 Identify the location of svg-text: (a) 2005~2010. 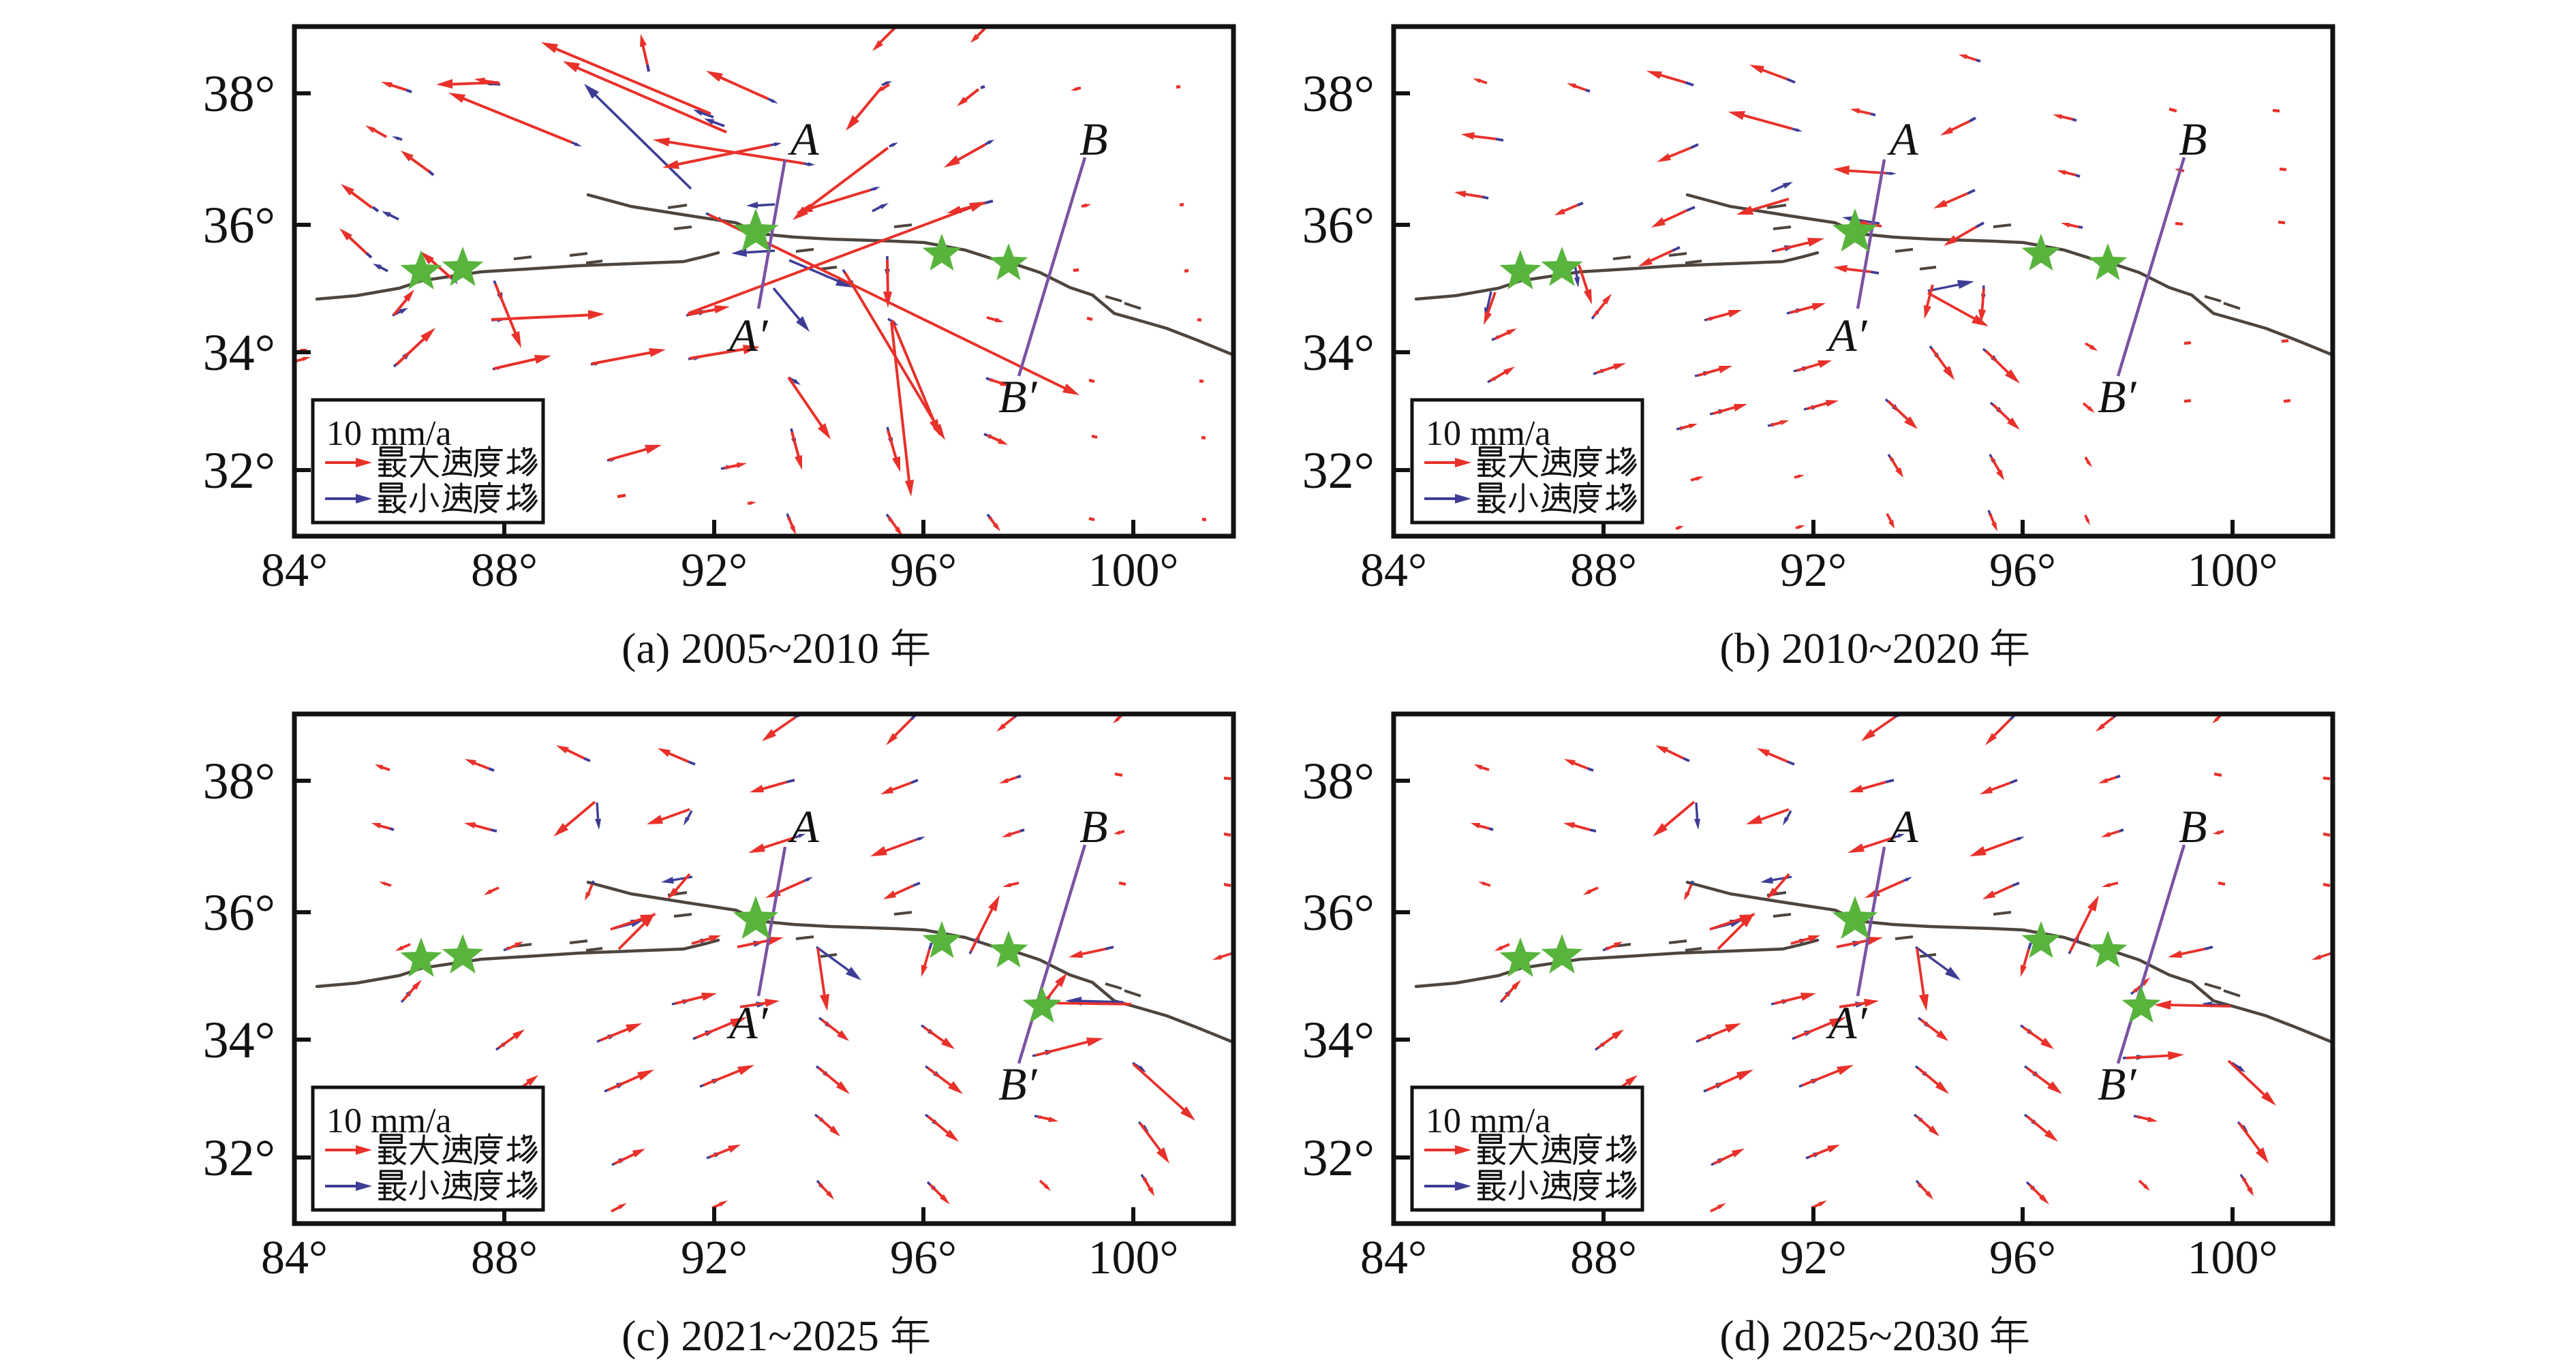
(750, 648).